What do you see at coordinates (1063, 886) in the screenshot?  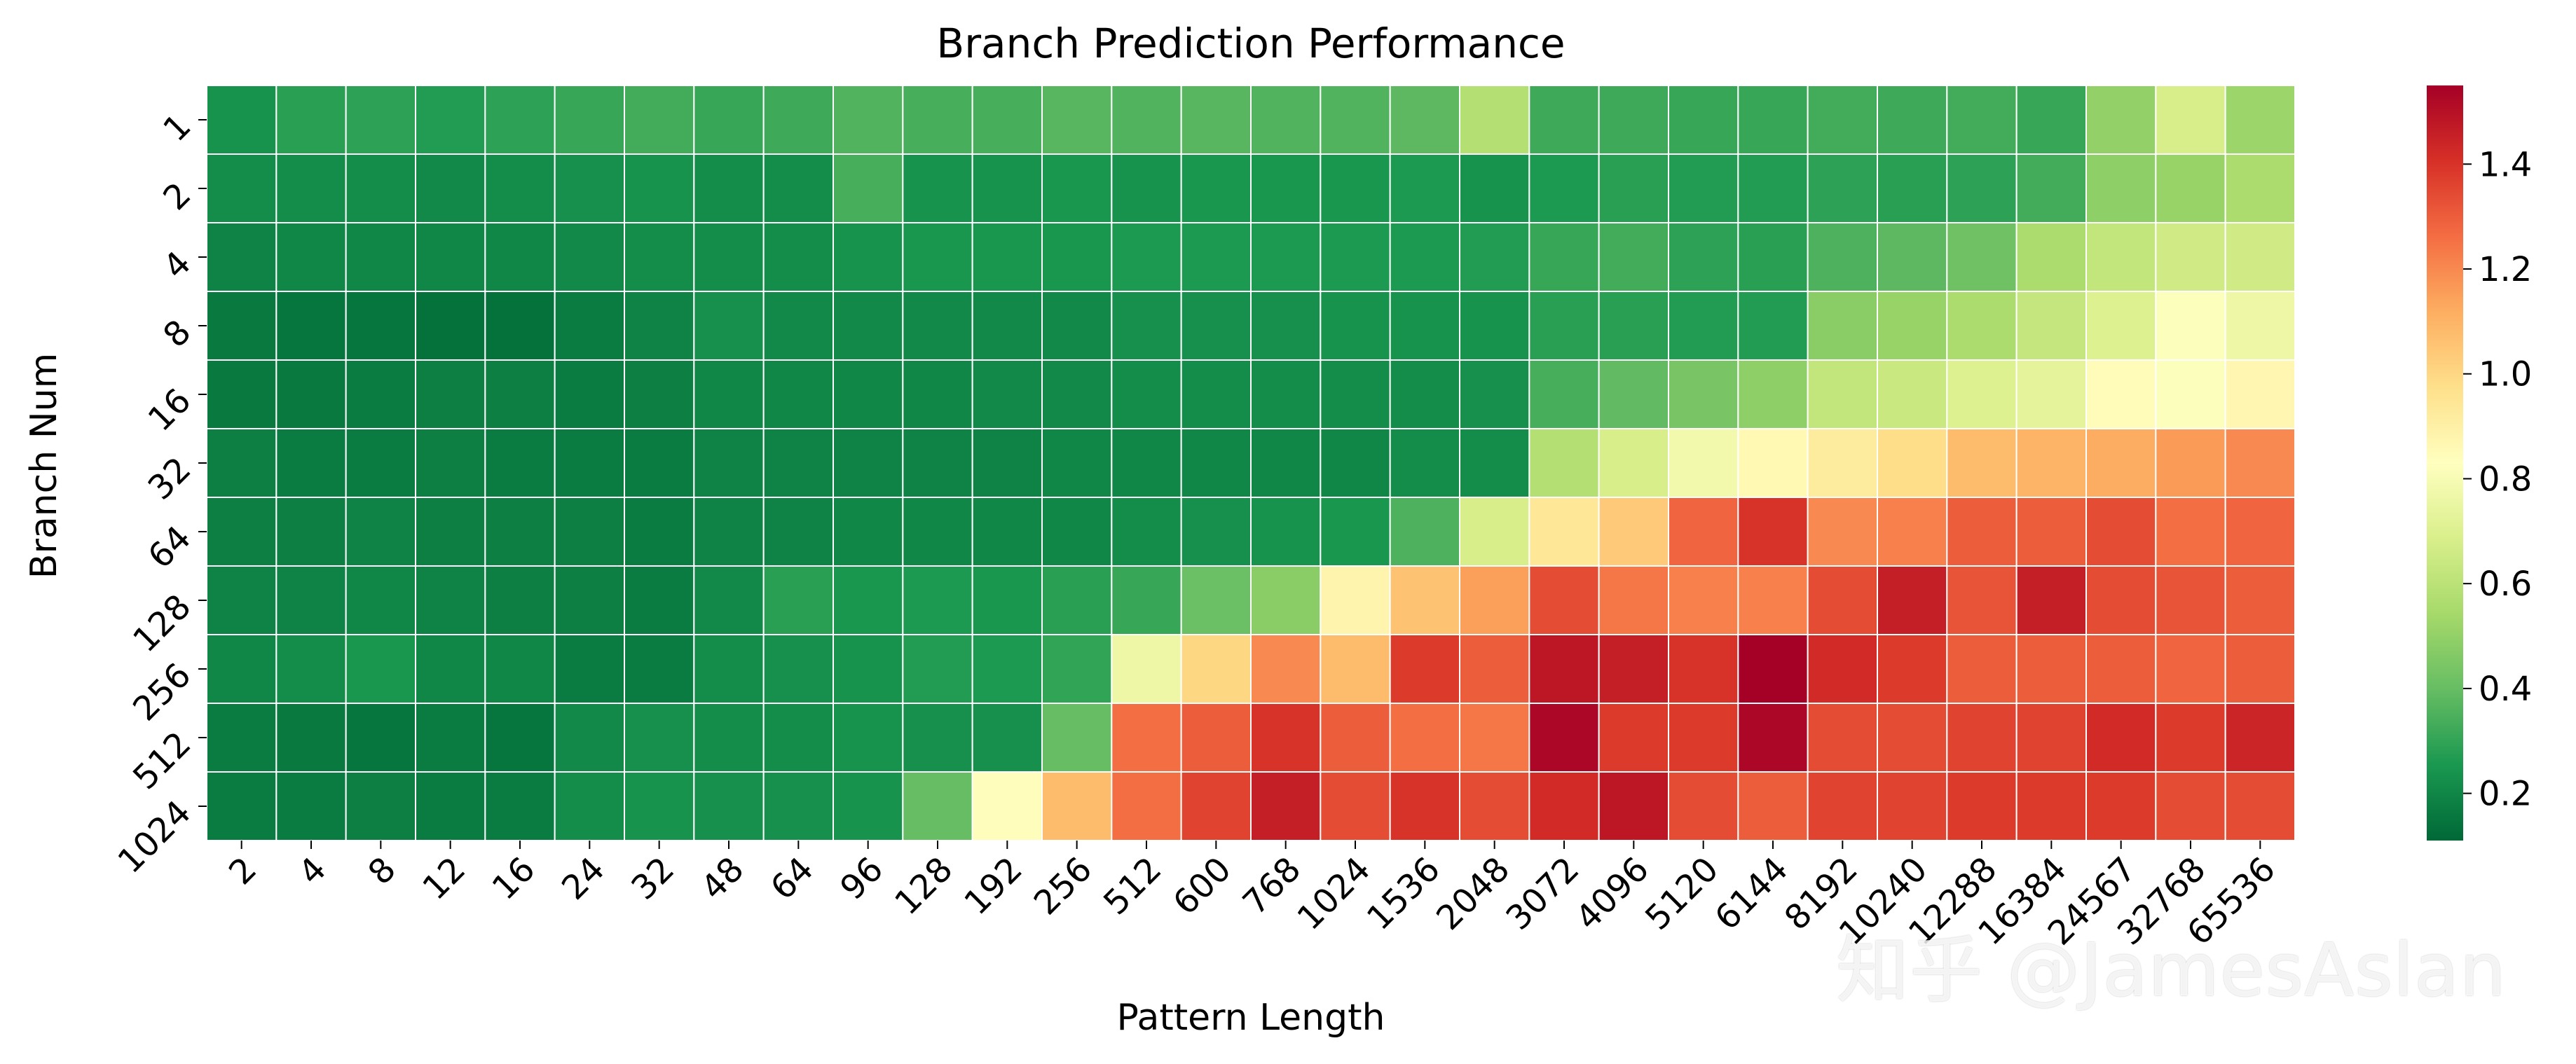 I see `x-tick-label: 256` at bounding box center [1063, 886].